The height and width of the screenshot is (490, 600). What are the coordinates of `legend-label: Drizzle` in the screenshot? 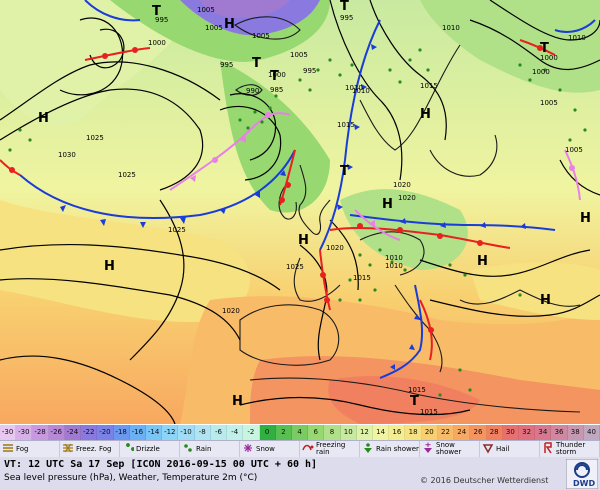 It's located at (148, 448).